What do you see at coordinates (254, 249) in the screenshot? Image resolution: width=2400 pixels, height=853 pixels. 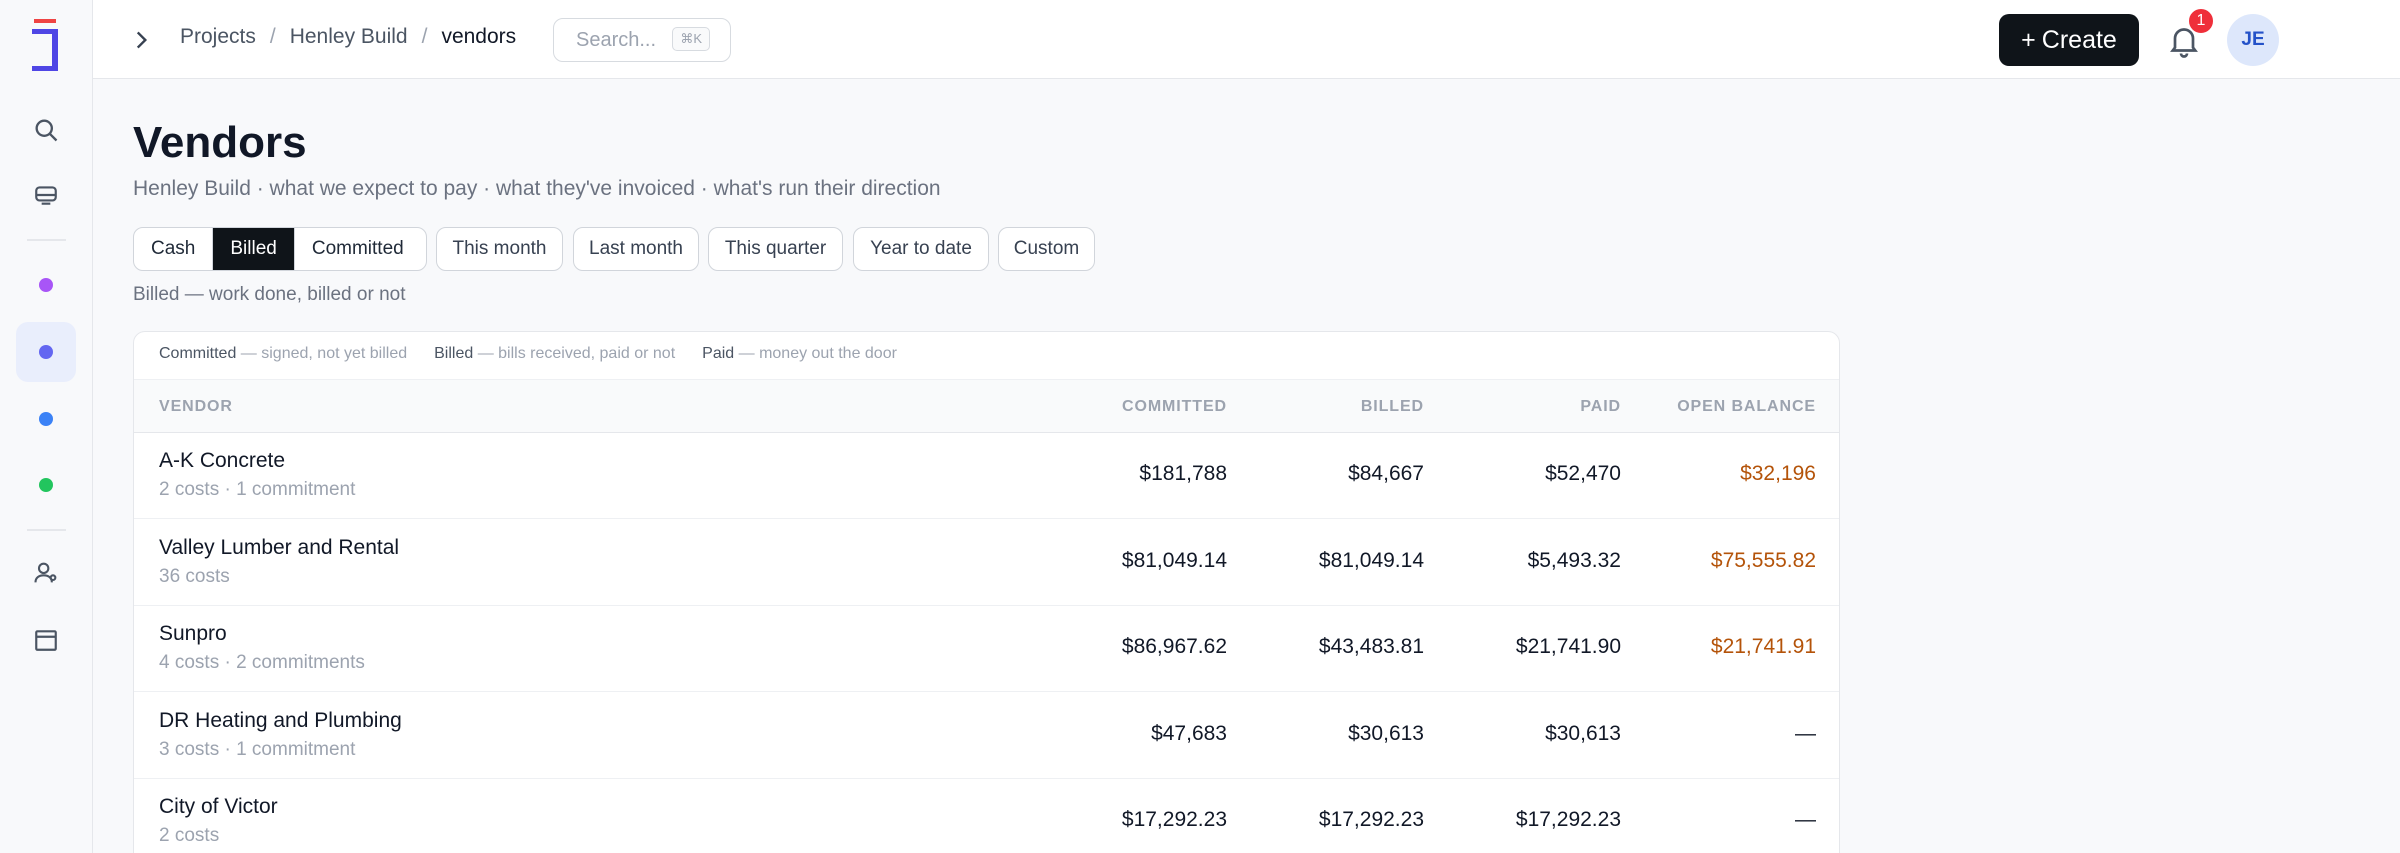 I see `basis-billed: Billed` at bounding box center [254, 249].